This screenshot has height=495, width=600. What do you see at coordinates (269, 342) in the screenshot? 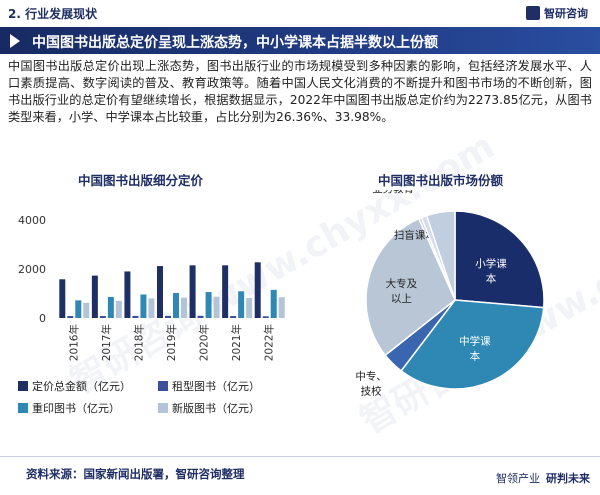
I see `x-tick-label: 2022年` at bounding box center [269, 342].